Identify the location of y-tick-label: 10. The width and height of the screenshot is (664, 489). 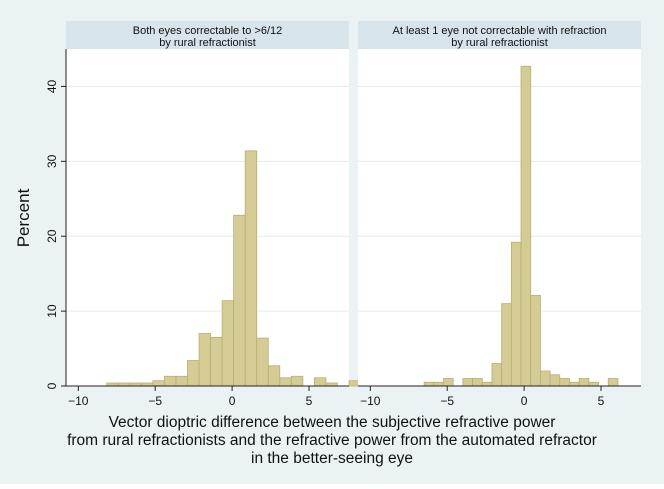
(52, 311).